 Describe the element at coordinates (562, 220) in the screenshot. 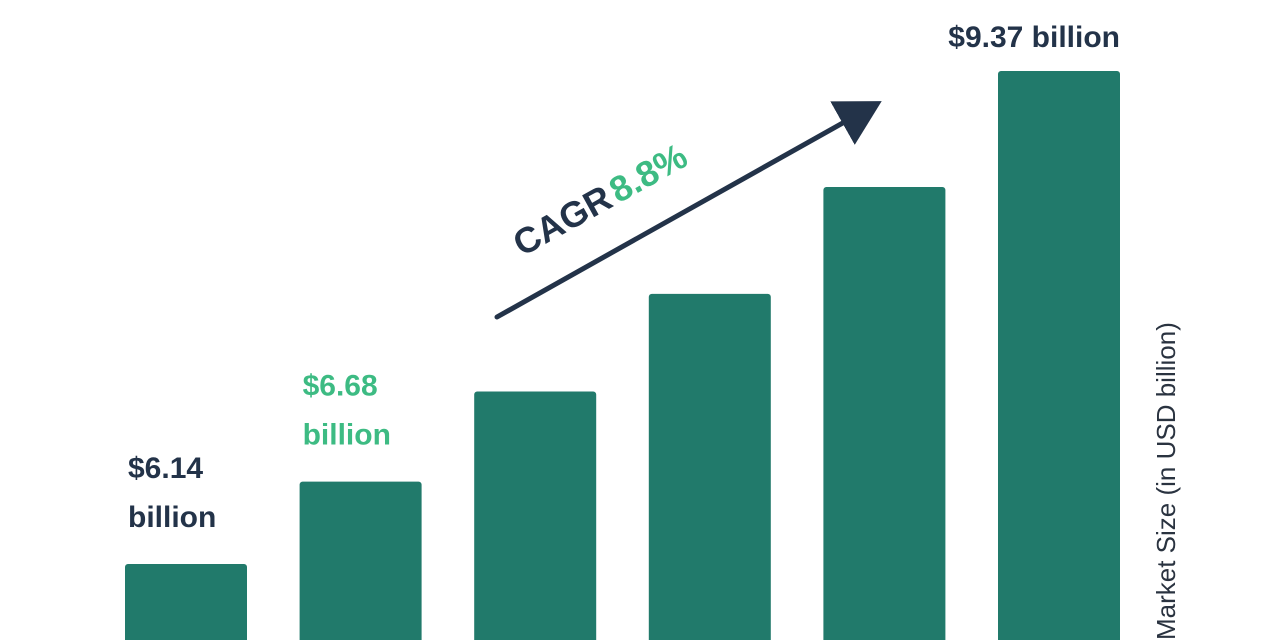

I see `cagr-prefix-label: CAGR` at that location.